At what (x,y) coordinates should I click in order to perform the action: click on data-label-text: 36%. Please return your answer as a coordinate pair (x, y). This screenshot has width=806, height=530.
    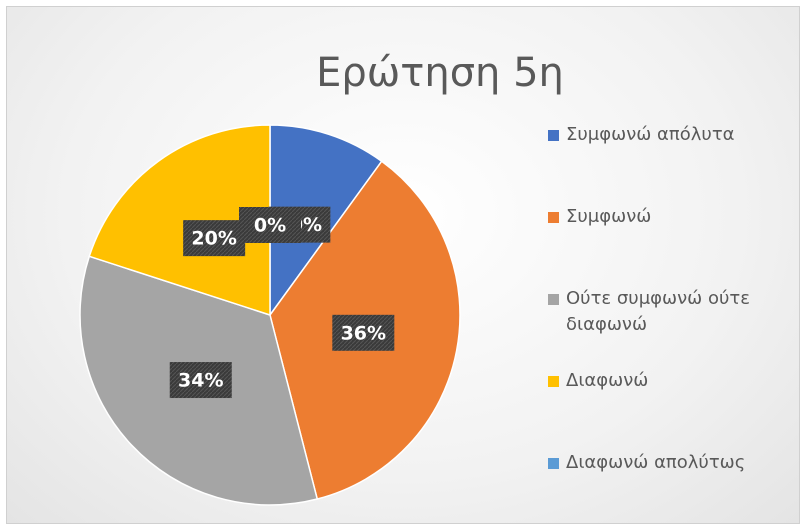
    Looking at the image, I should click on (363, 333).